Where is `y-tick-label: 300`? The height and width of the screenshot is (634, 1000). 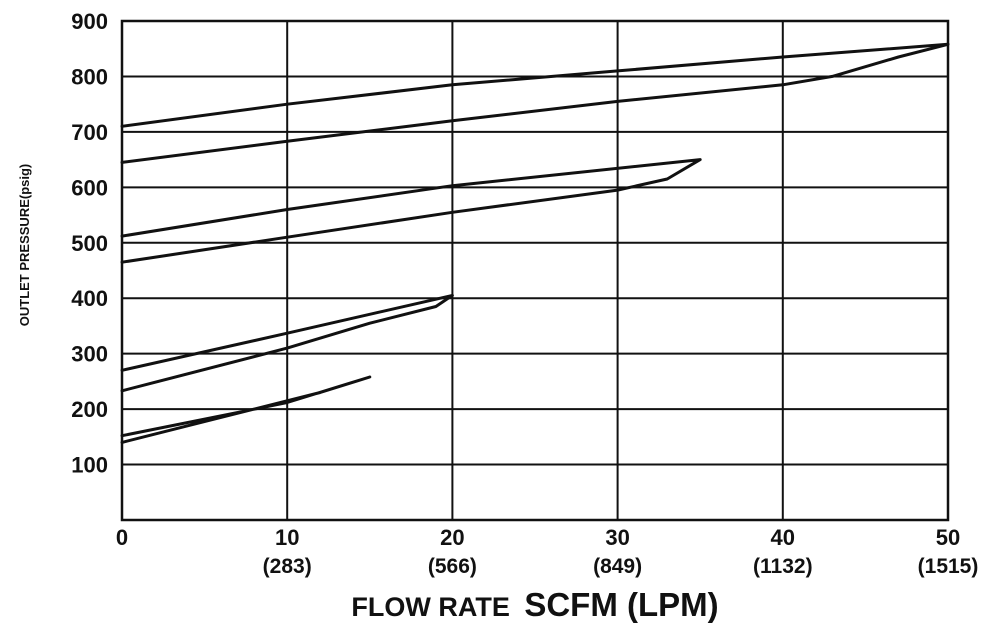
y-tick-label: 300 is located at coordinates (89, 354).